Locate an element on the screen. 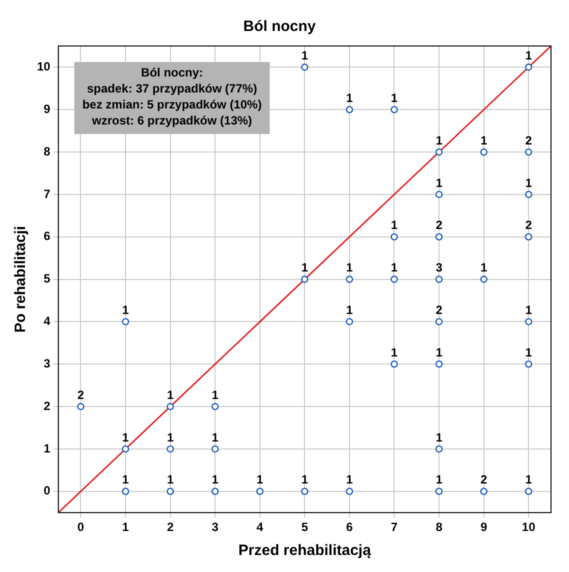  y-tick-label: 4 is located at coordinates (47, 321).